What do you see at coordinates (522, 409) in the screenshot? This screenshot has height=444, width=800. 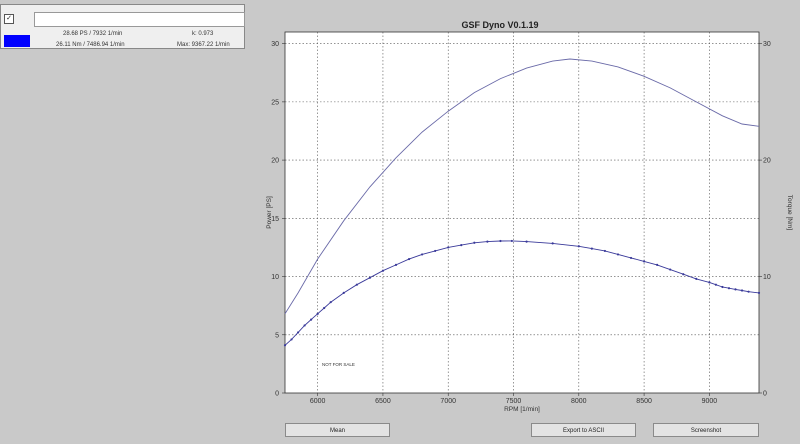 I see `x-axis-label: RPM [1/min]` at bounding box center [522, 409].